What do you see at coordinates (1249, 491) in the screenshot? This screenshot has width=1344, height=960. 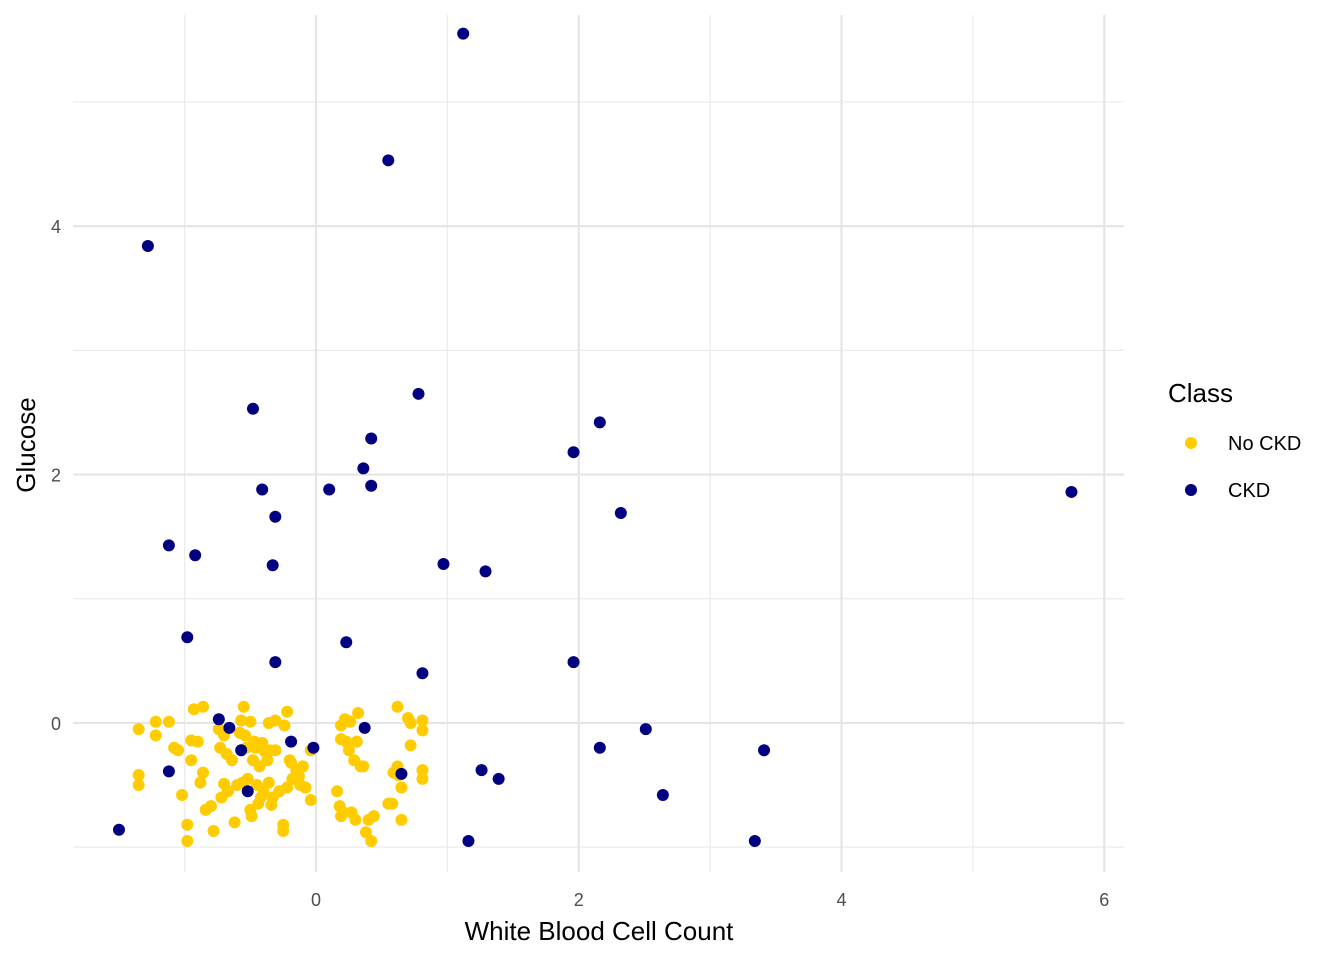 I see `legend-label-ckd: CKD` at bounding box center [1249, 491].